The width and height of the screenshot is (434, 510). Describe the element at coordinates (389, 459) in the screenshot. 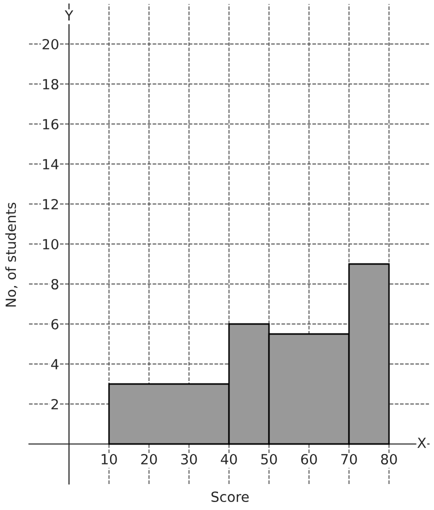

I see `x-tick-label: 80` at that location.